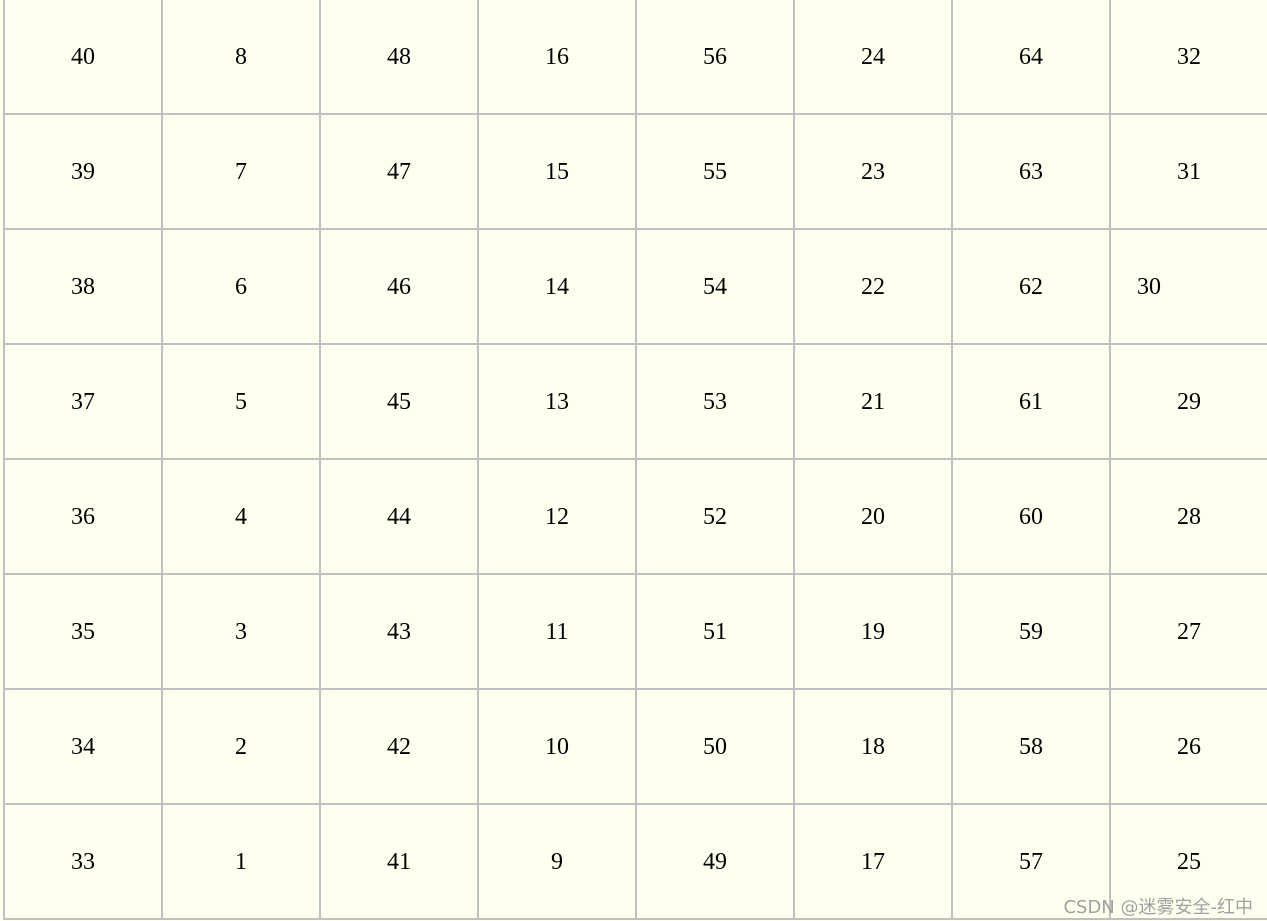  What do you see at coordinates (556, 400) in the screenshot?
I see `table-cell: 13` at bounding box center [556, 400].